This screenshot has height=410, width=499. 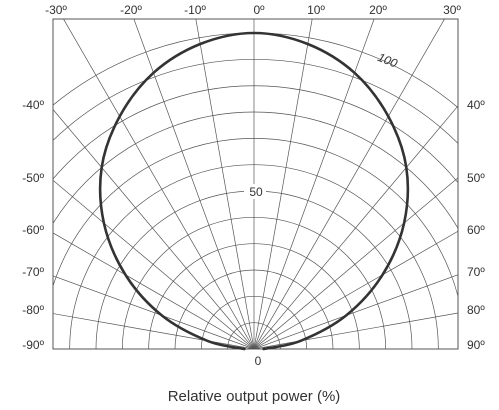 I want to click on right-tick-label: 50º, so click(x=476, y=178).